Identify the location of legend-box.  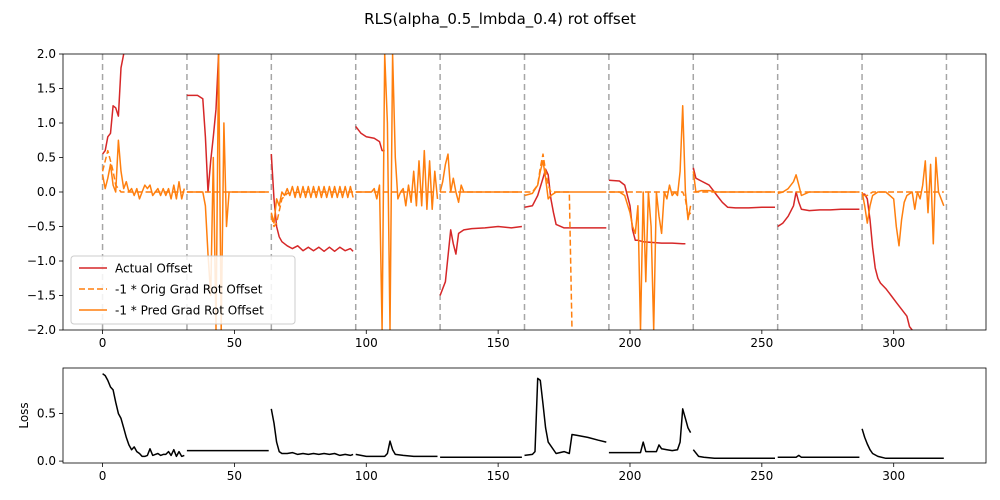
(183, 290).